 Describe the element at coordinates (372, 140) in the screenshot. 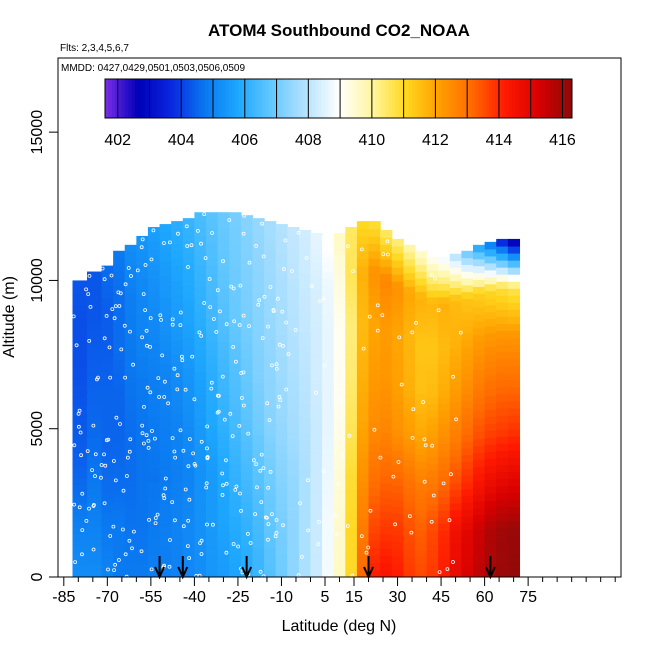

I see `colorbar-tick-label: 410` at that location.